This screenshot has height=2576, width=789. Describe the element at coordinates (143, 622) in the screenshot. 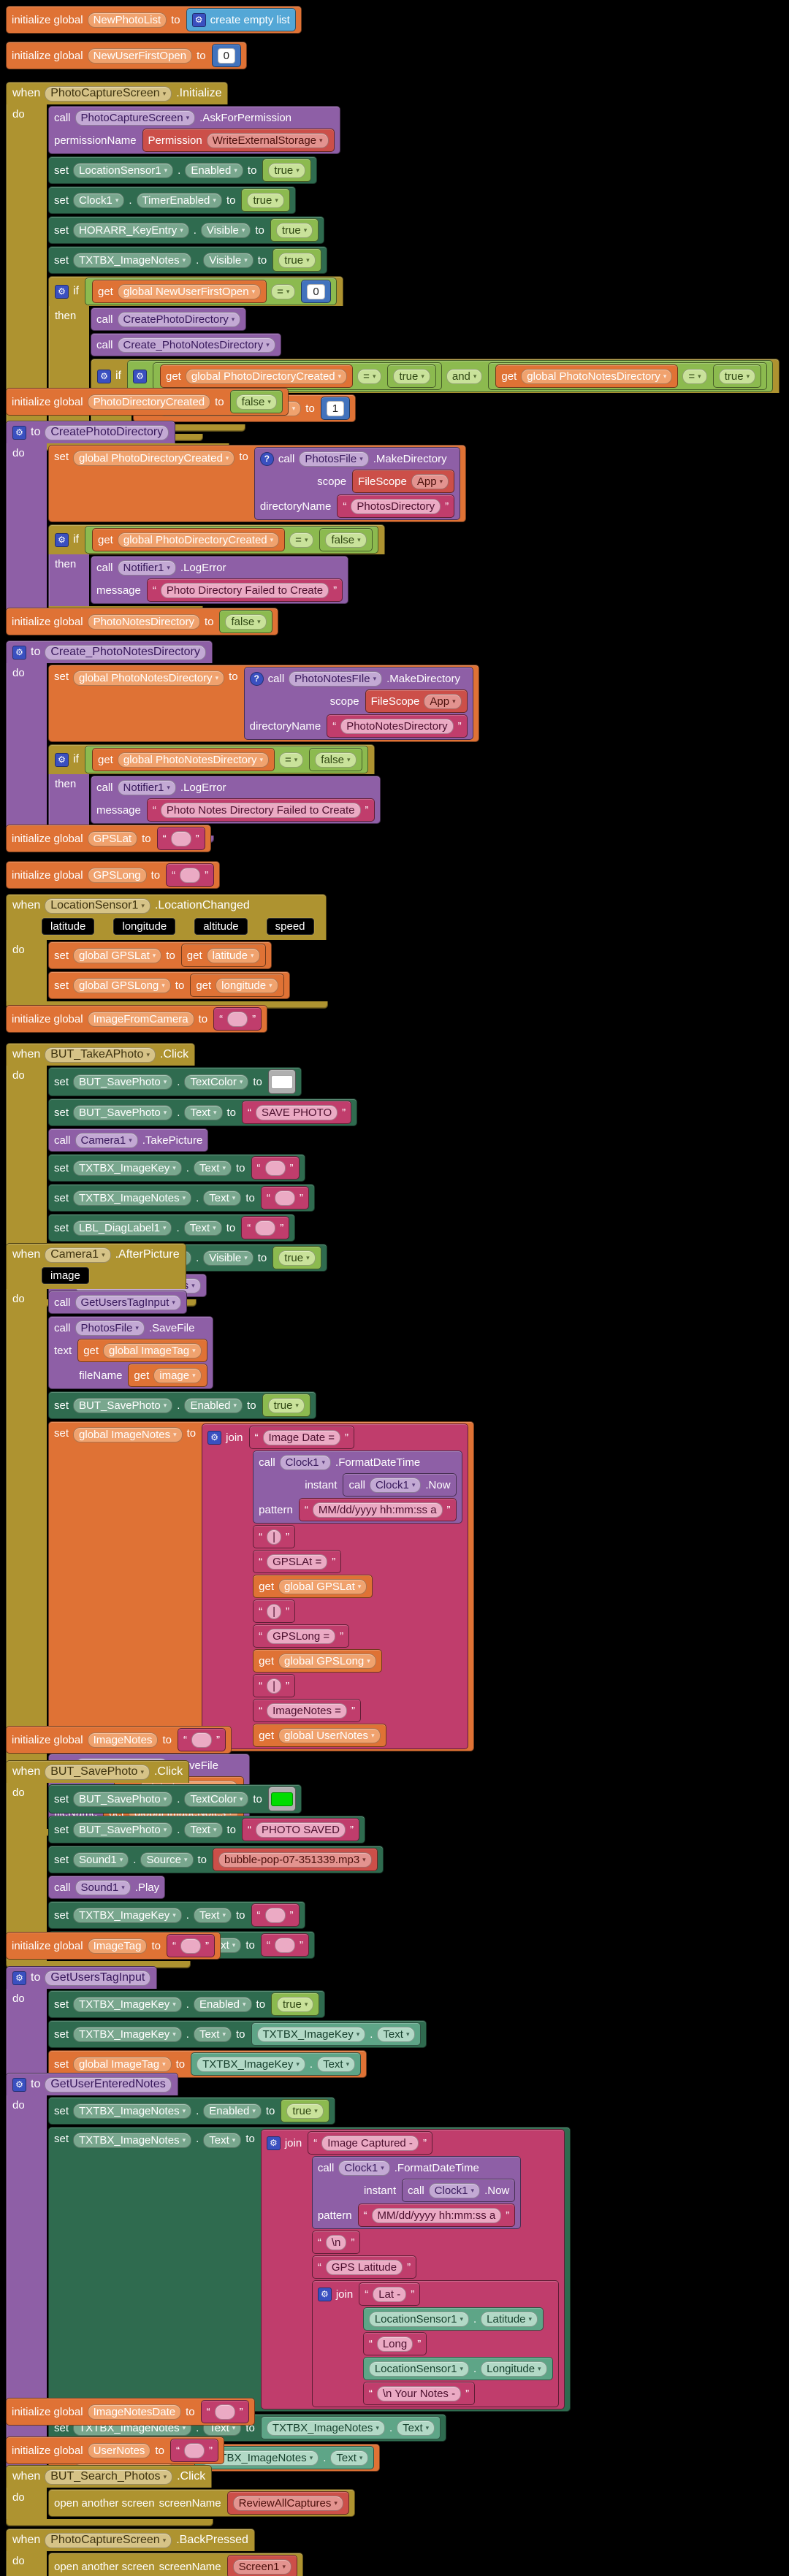

I see `field: PhotoNotesDirectory` at that location.